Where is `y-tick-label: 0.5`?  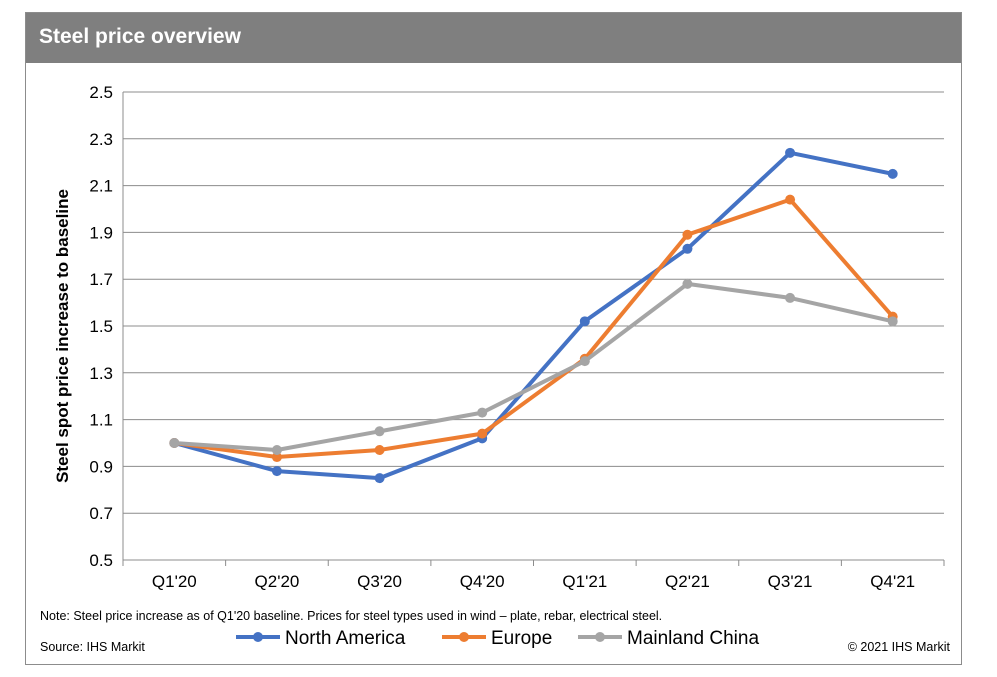
y-tick-label: 0.5 is located at coordinates (101, 560).